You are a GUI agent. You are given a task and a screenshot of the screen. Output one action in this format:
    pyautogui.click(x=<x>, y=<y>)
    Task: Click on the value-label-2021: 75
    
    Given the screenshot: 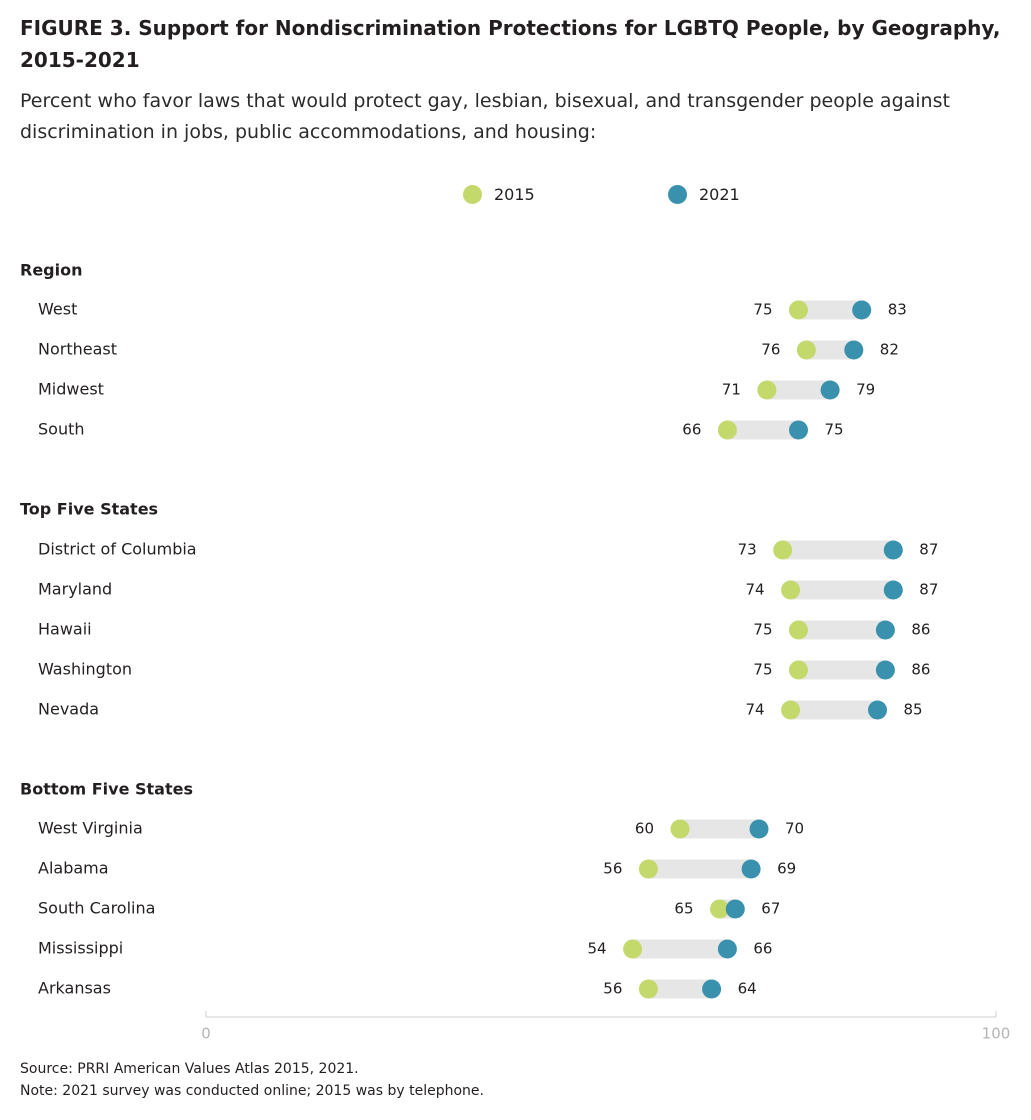 What is the action you would take?
    pyautogui.click(x=834, y=430)
    